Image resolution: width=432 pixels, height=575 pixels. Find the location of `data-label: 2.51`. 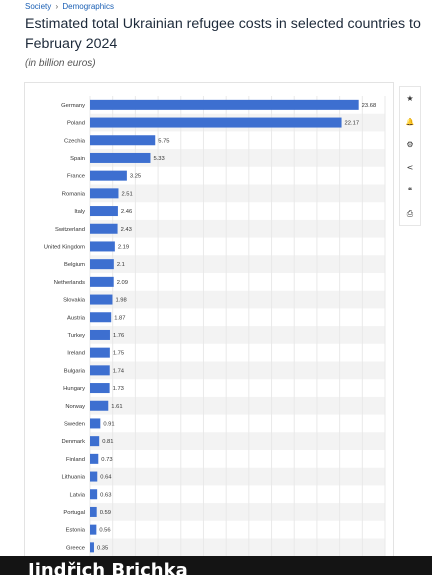

data-label: 2.51 is located at coordinates (126, 194).